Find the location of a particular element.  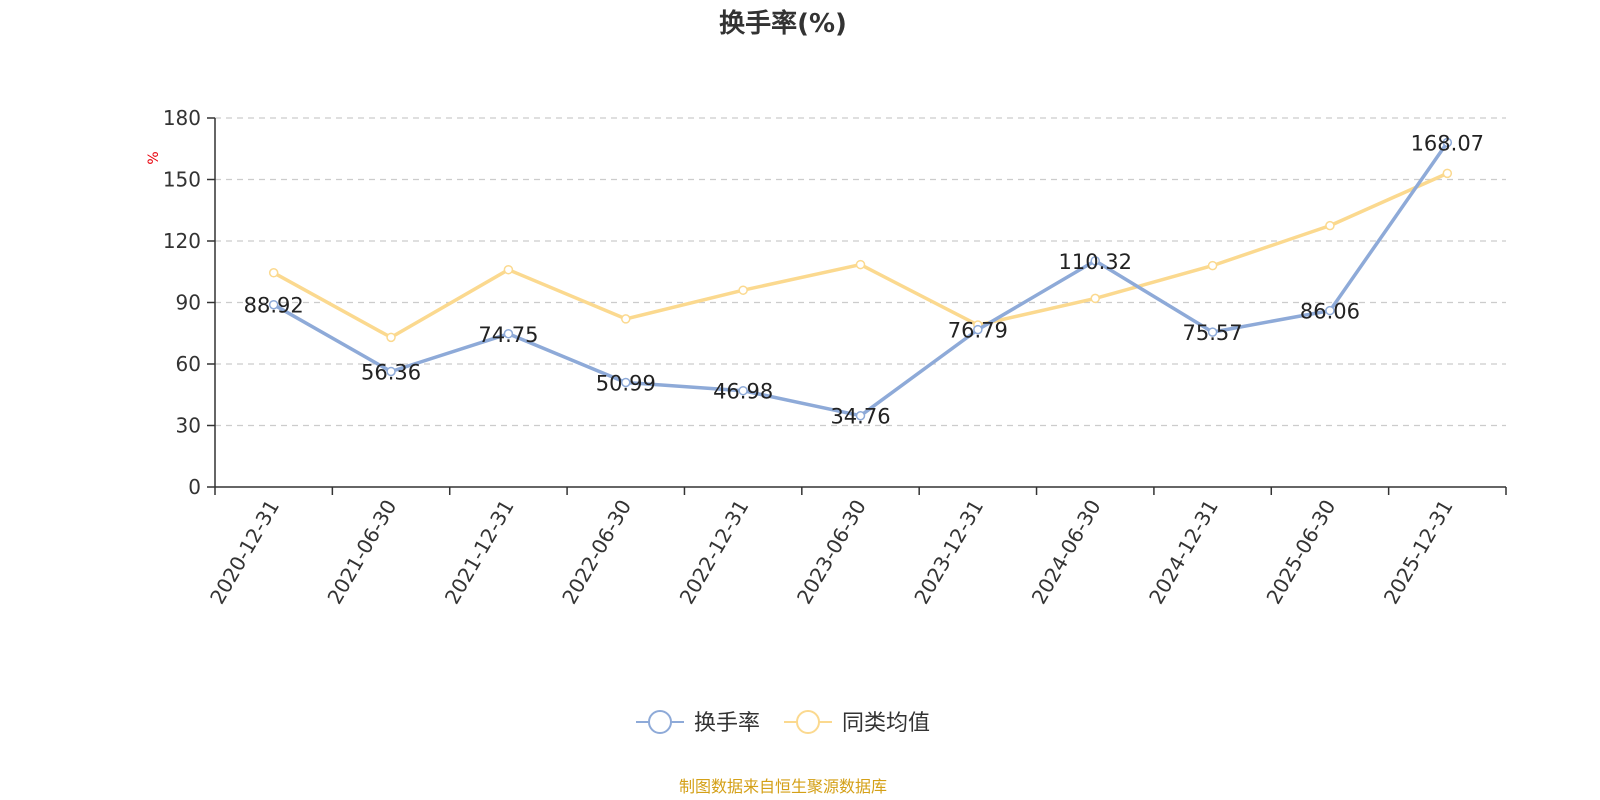

y-tick-label: 90 is located at coordinates (188, 303).